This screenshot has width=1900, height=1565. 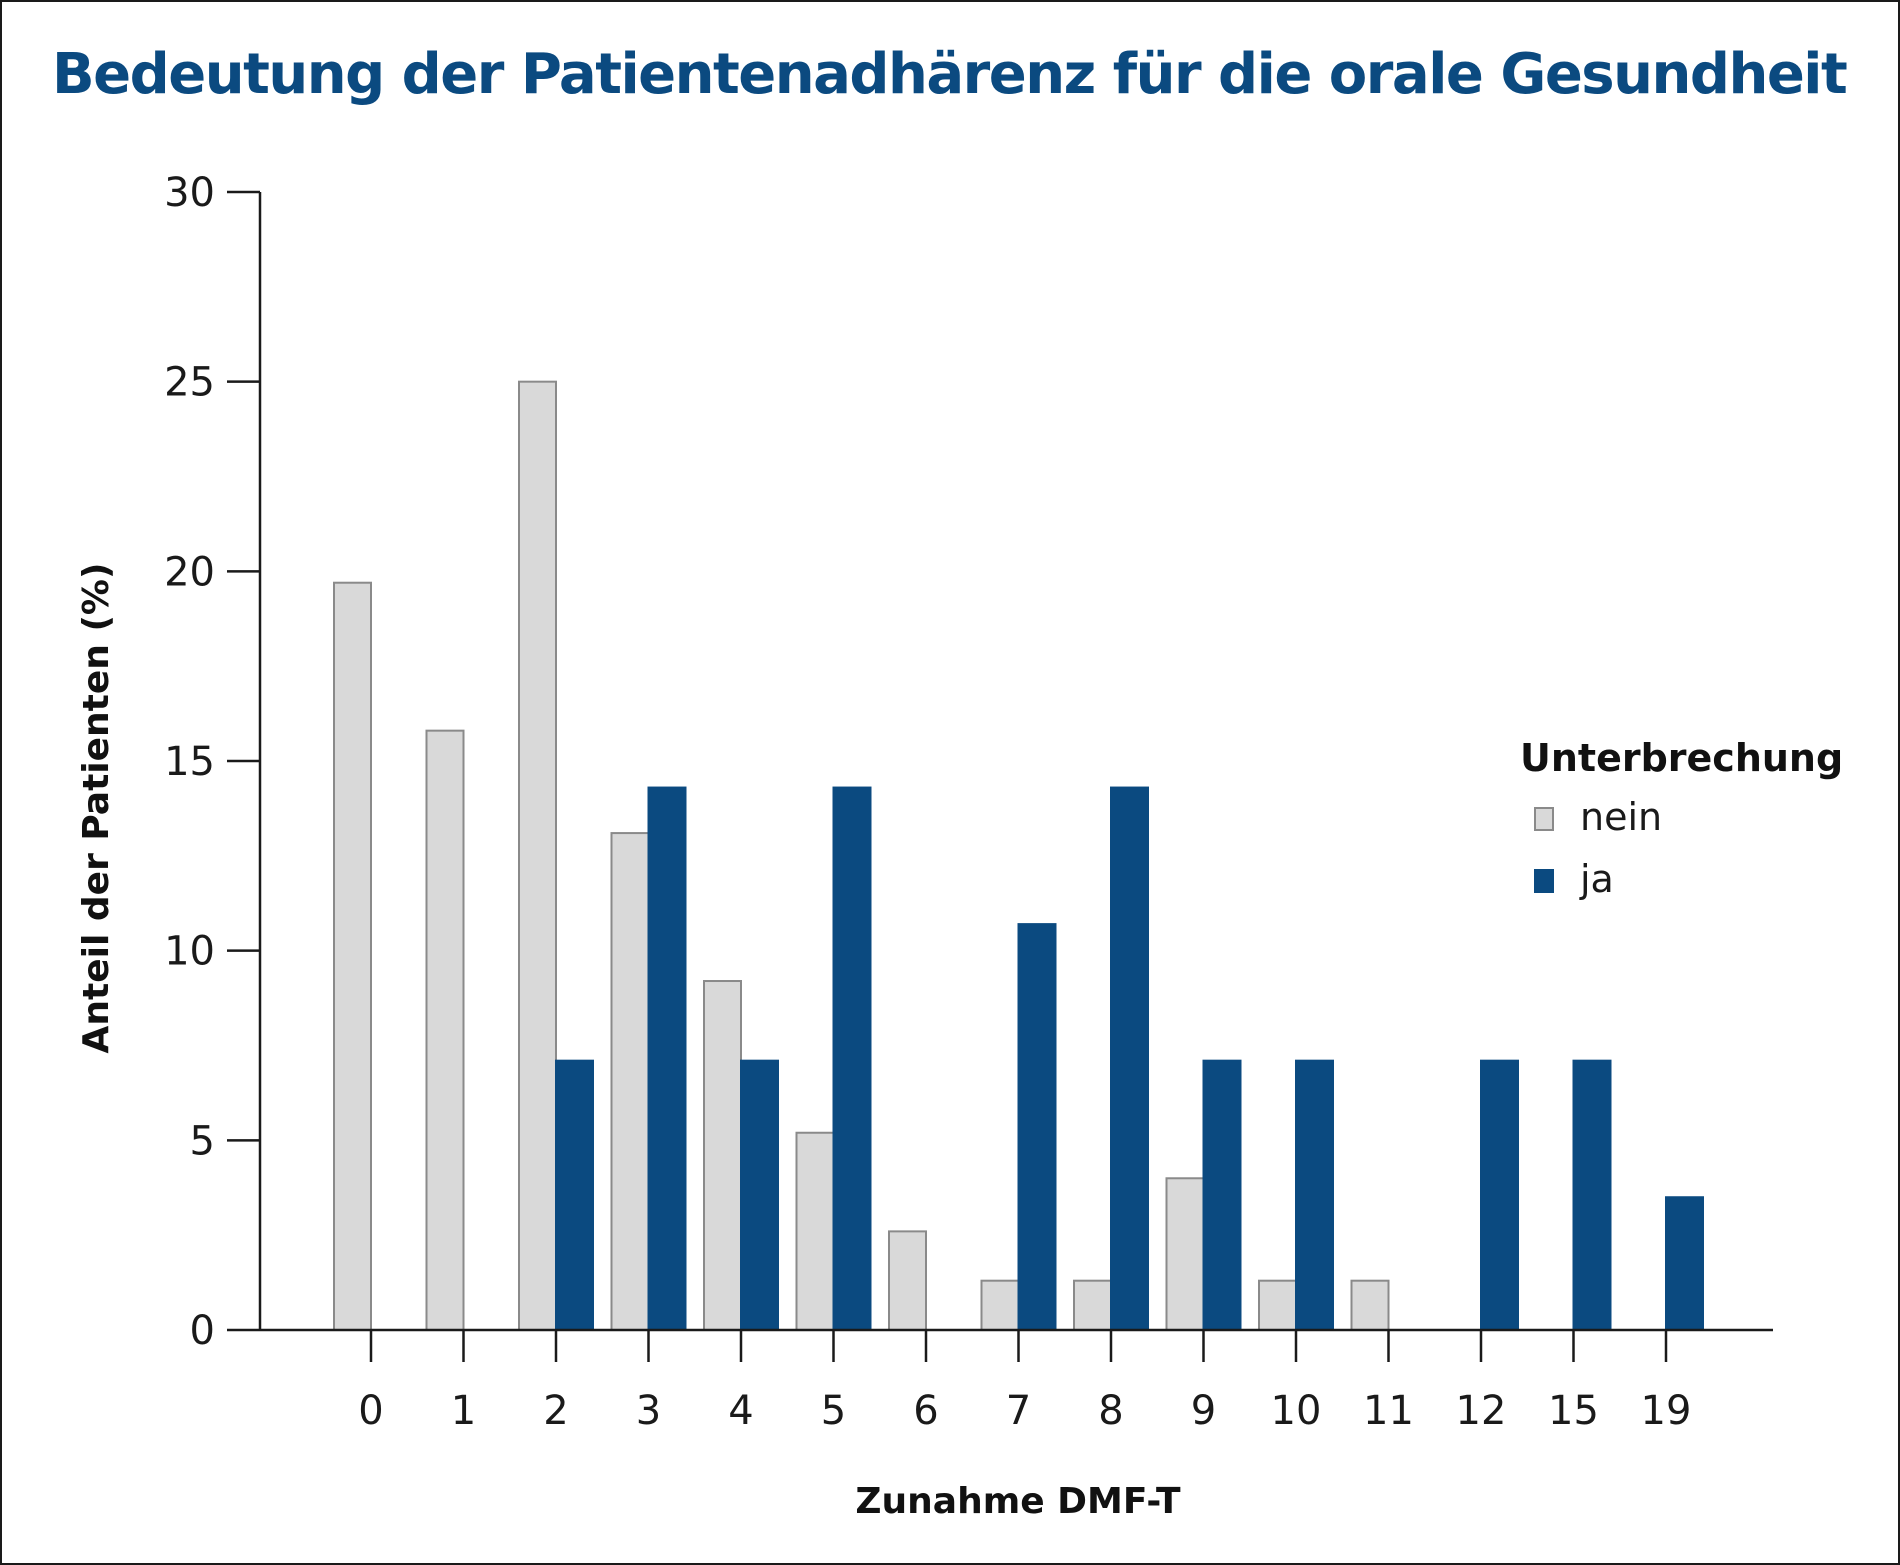 I want to click on x-tick-label-5: 5, so click(x=833, y=1411).